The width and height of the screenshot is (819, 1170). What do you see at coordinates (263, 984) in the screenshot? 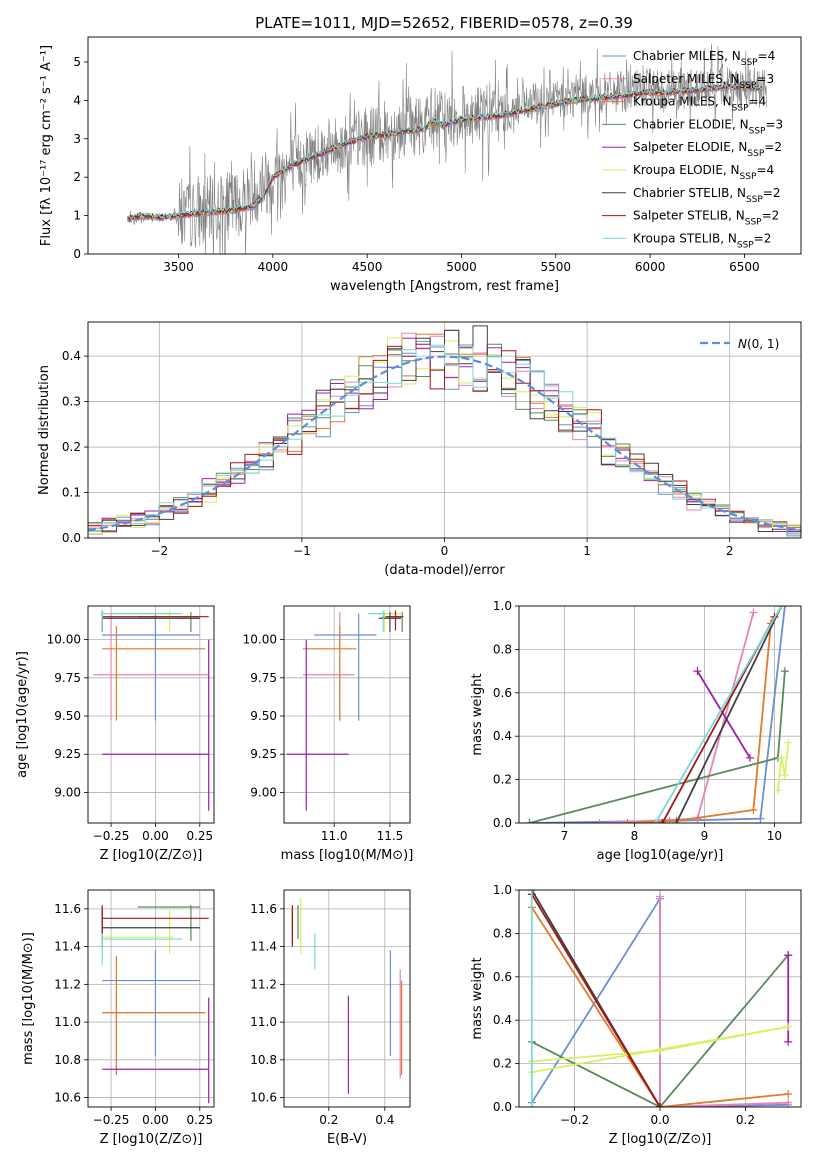
I see `y-tick-label: 11.2` at bounding box center [263, 984].